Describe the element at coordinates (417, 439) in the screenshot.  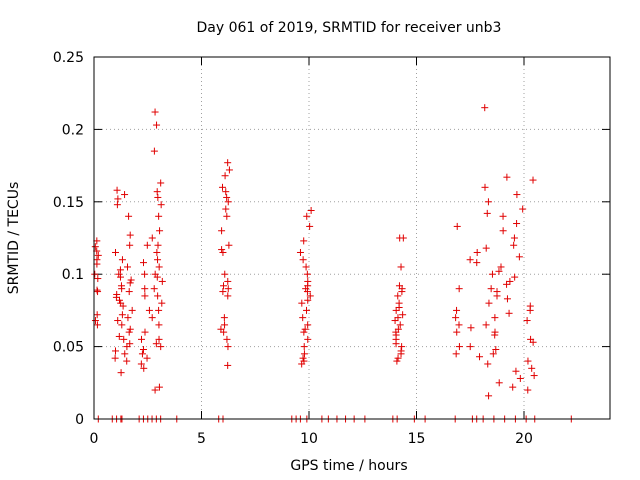
I see `x-tick-label: 15` at that location.